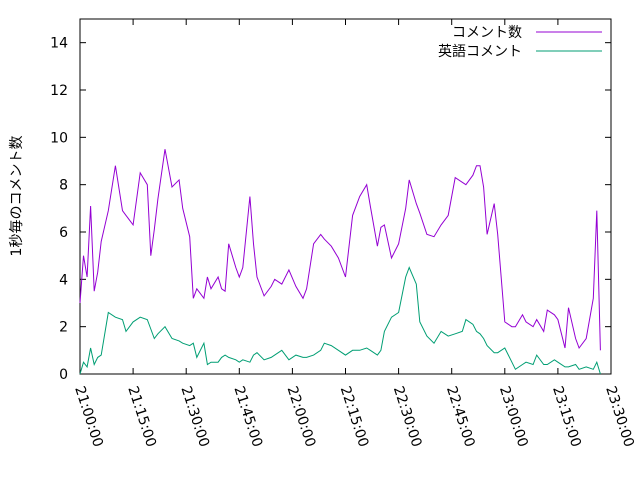  What do you see at coordinates (141, 416) in the screenshot?
I see `x-tick-label: 21:15:00` at bounding box center [141, 416].